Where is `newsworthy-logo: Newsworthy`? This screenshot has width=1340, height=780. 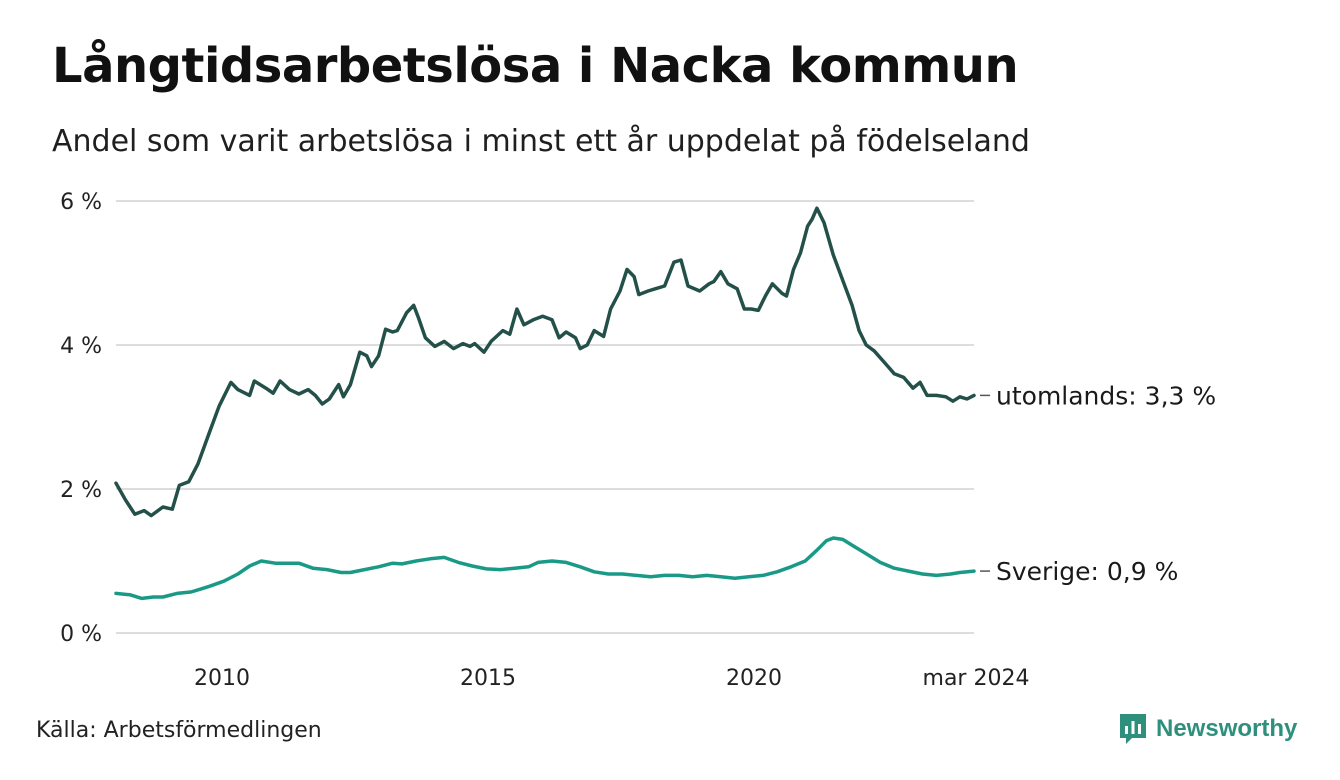
newsworthy-logo: Newsworthy is located at coordinates (1207, 729).